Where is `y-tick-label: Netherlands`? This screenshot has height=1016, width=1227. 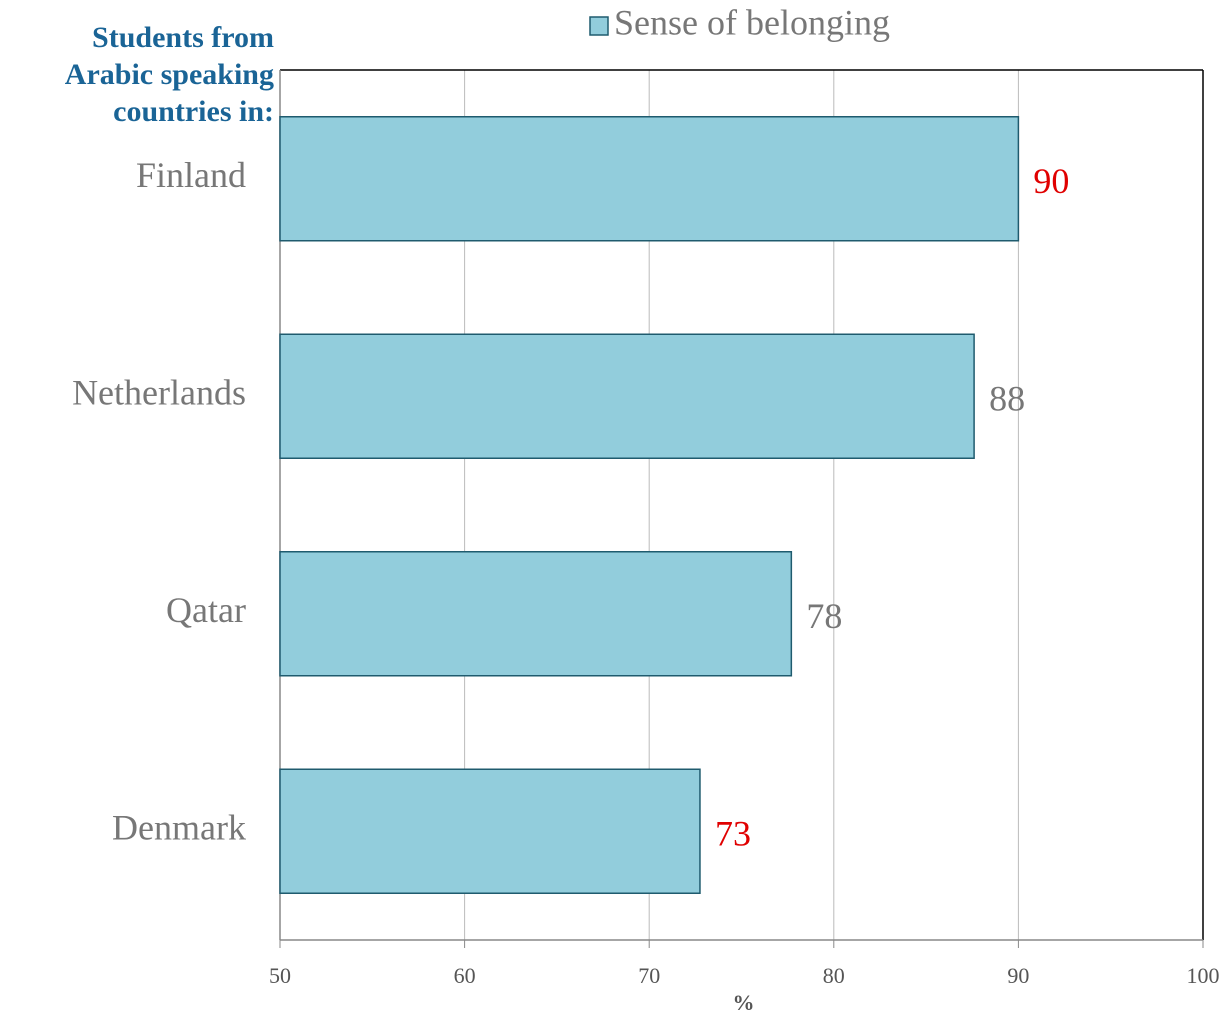 y-tick-label: Netherlands is located at coordinates (159, 393).